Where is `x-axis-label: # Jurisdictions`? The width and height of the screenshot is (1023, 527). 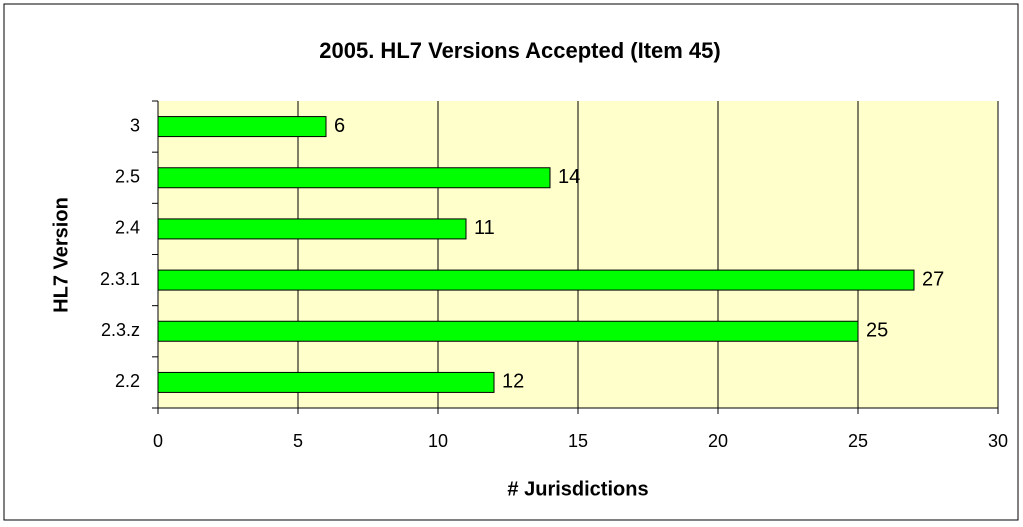
x-axis-label: # Jurisdictions is located at coordinates (577, 489).